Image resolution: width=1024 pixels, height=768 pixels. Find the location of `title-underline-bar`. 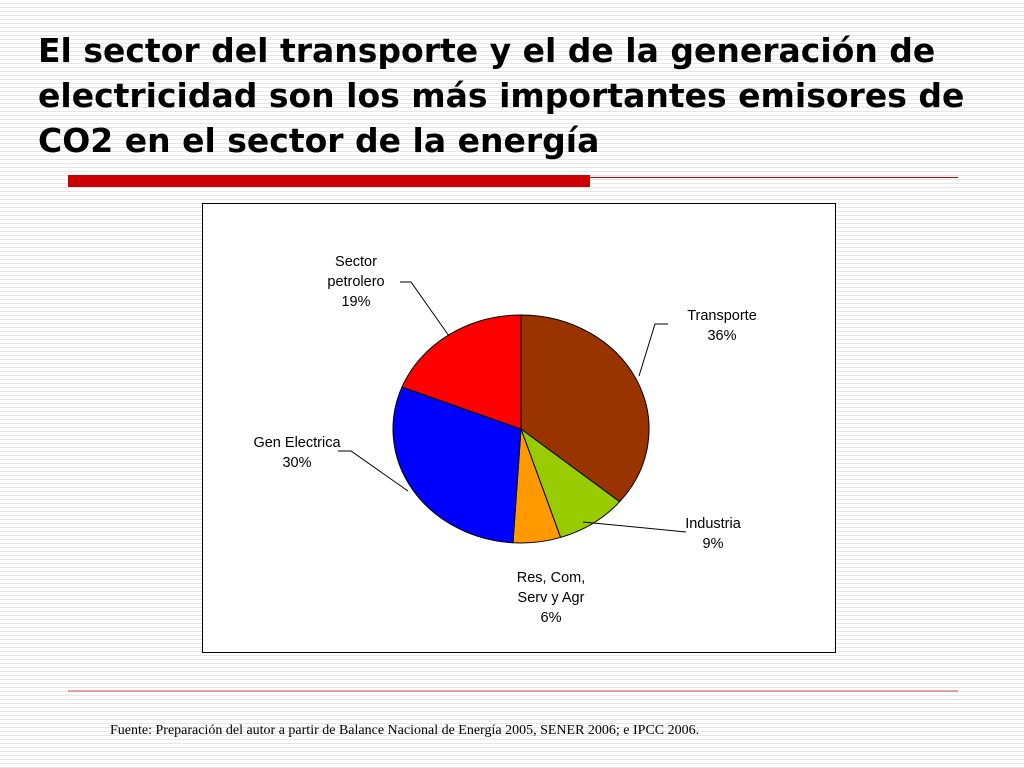

title-underline-bar is located at coordinates (329, 181).